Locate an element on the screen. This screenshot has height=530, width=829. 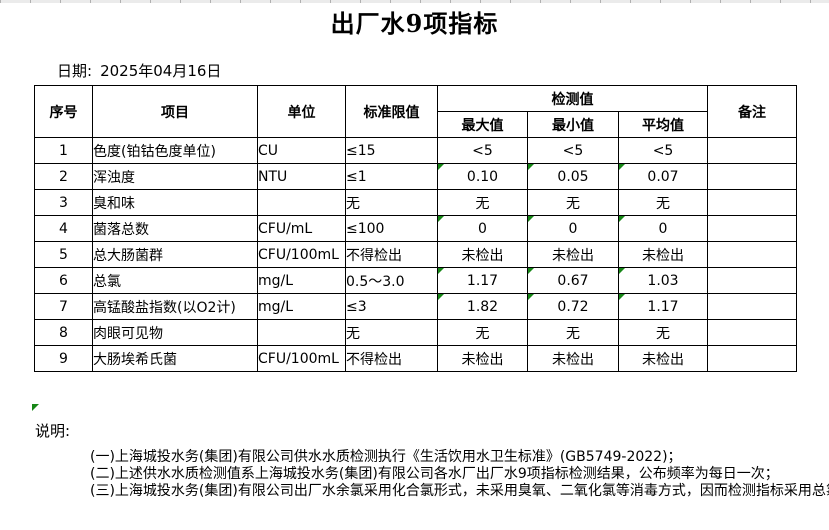
cell-seq: 7 is located at coordinates (63, 306).